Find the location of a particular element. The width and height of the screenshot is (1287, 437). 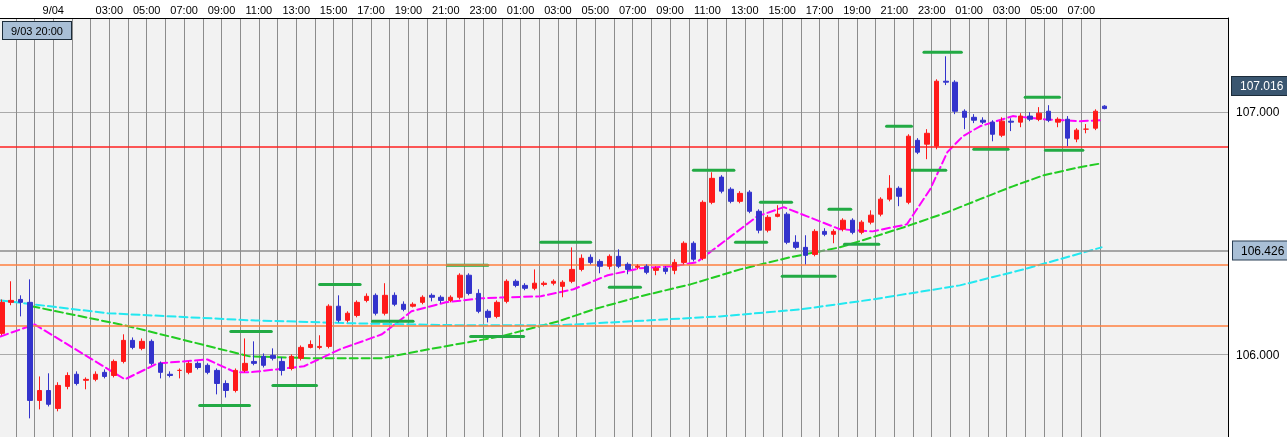

x-tick-label: 9/04 is located at coordinates (53, 9).